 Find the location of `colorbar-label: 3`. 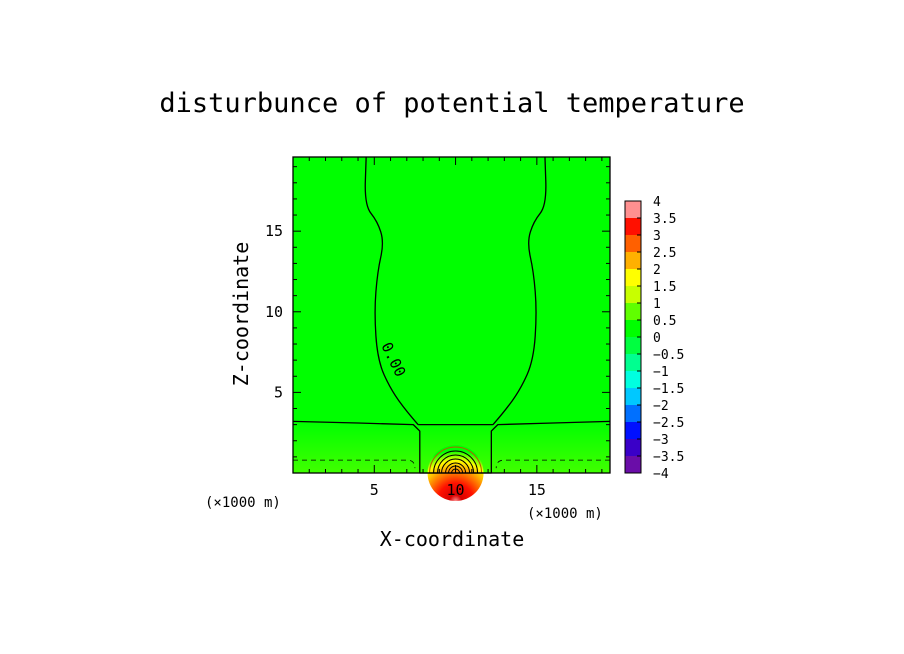

colorbar-label: 3 is located at coordinates (657, 236).